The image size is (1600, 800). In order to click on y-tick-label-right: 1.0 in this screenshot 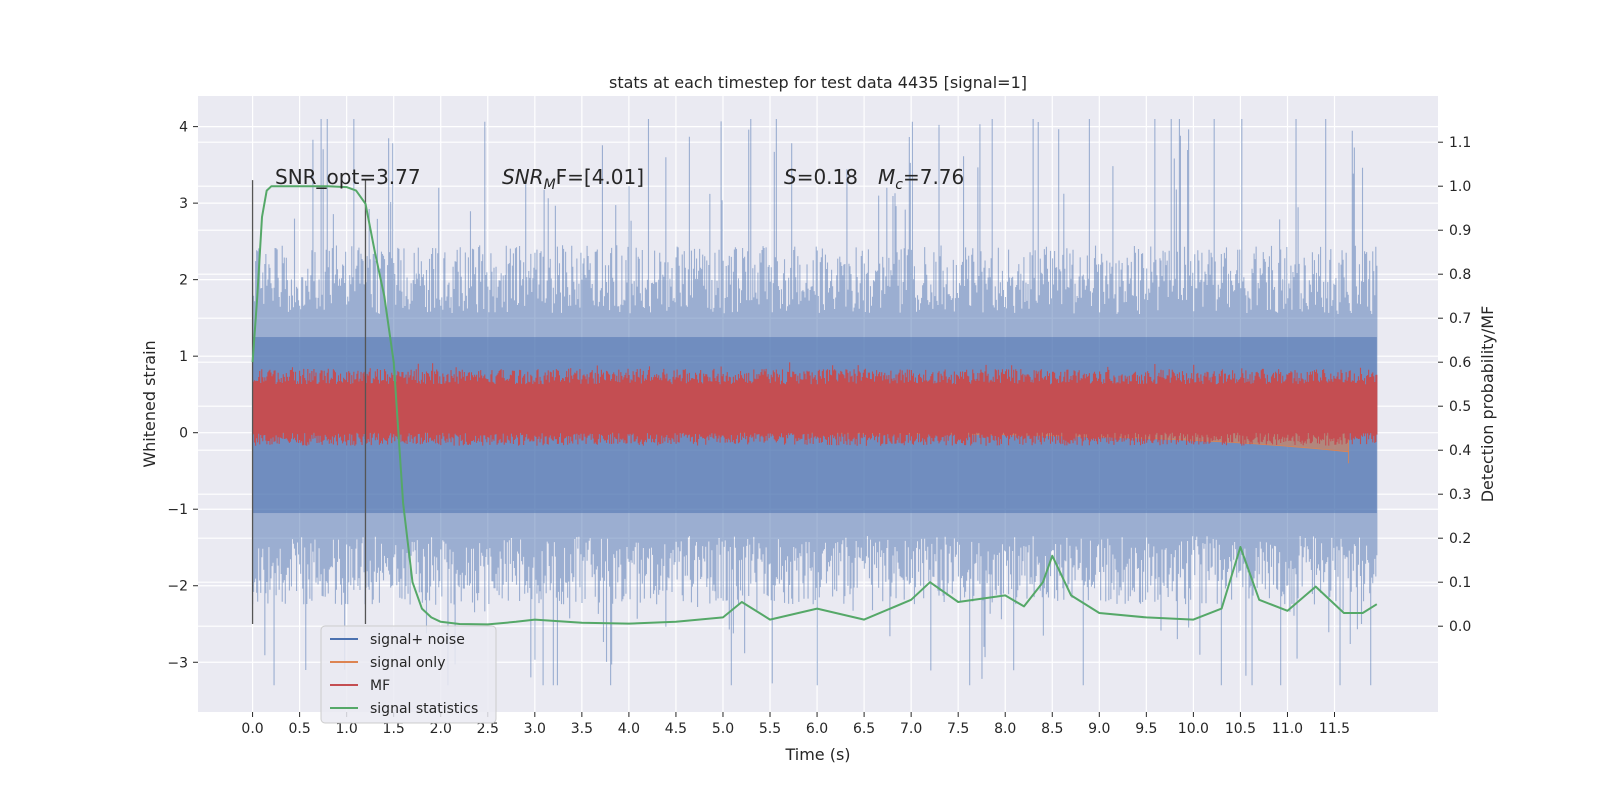, I will do `click(1460, 187)`.